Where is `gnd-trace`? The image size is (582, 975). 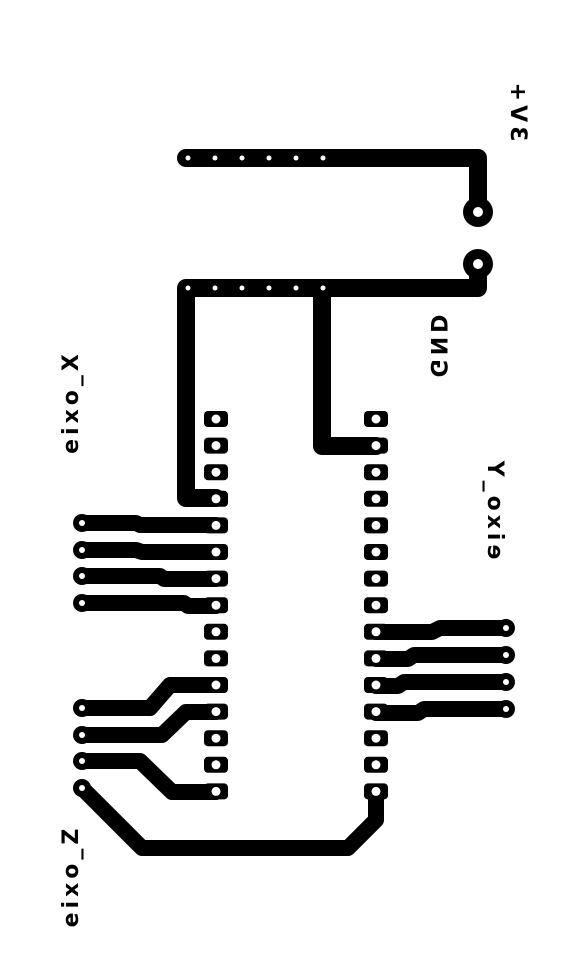
gnd-trace is located at coordinates (332, 381).